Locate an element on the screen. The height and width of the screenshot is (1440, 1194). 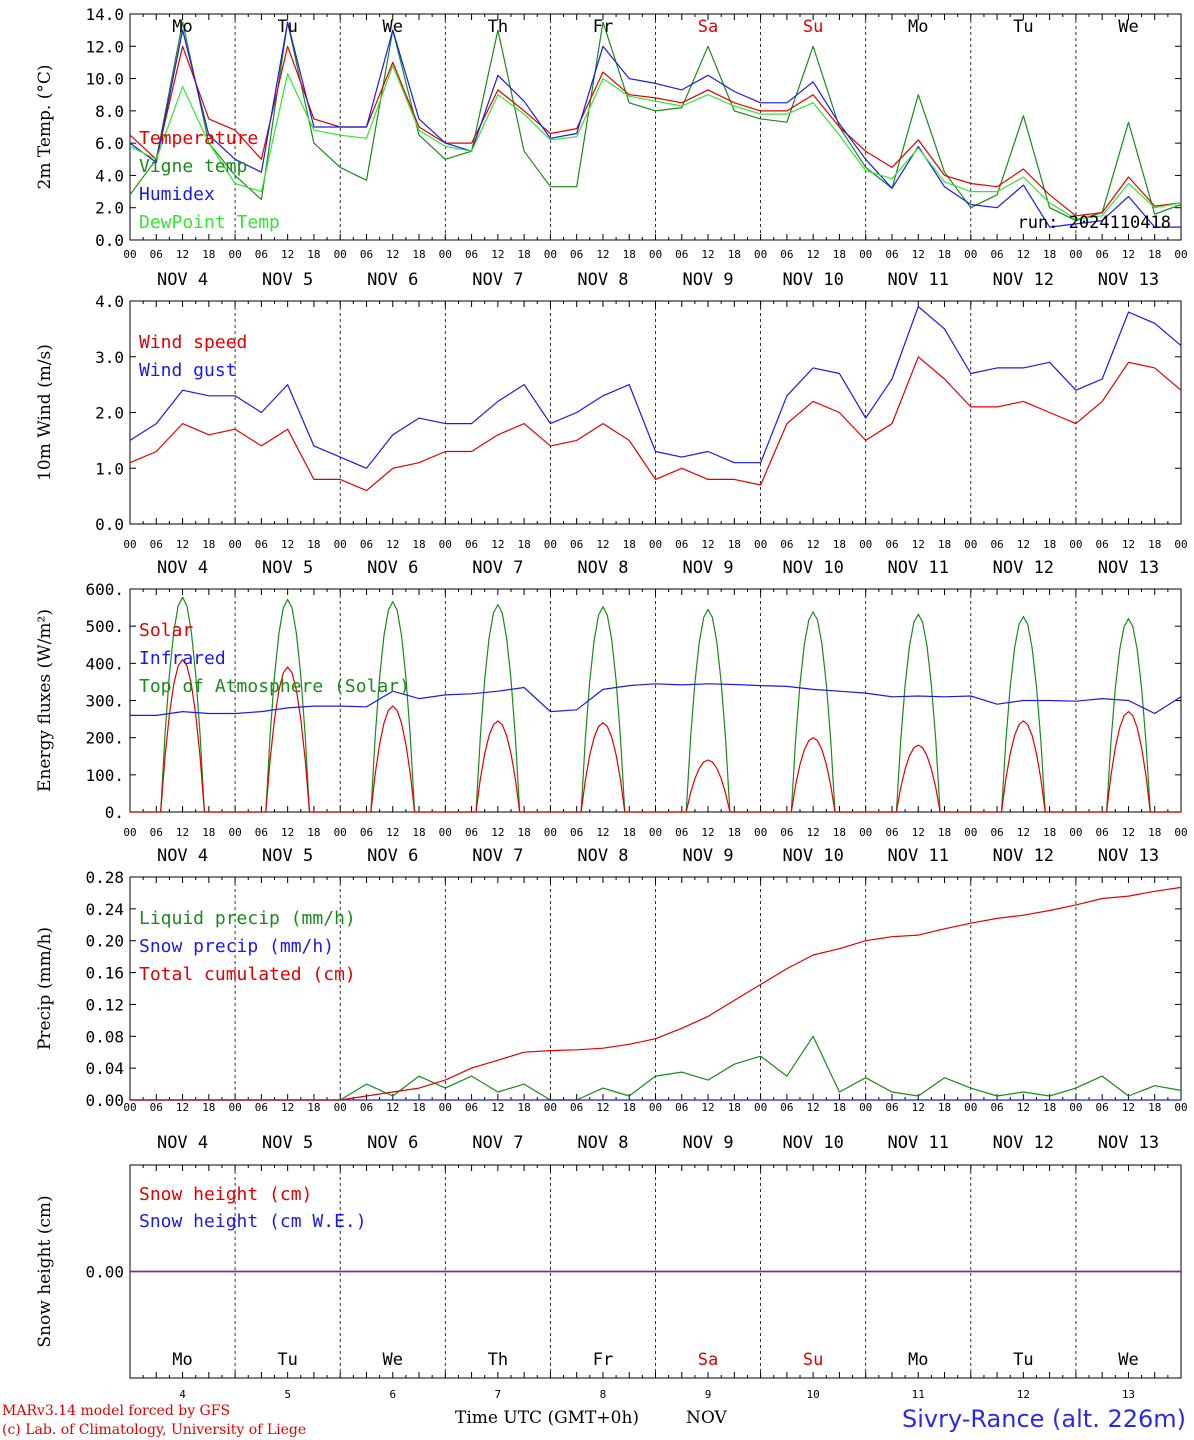
legend-entry: Snow precip (mm/h) is located at coordinates (236, 946).